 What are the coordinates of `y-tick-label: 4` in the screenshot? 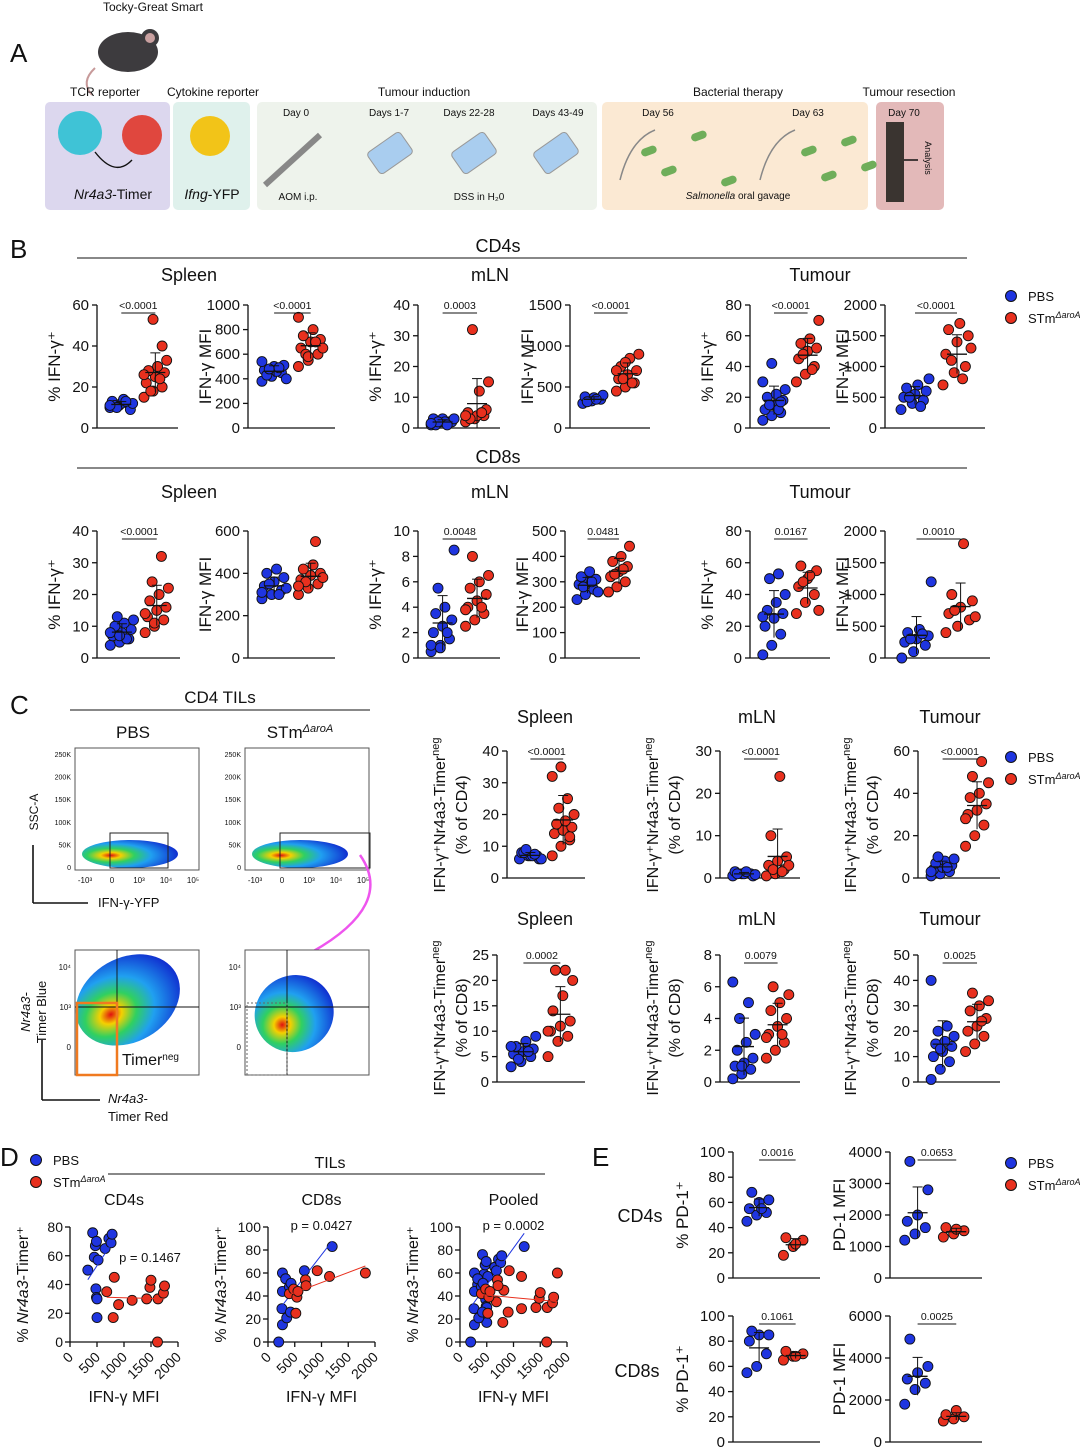 It's located at (708, 1019).